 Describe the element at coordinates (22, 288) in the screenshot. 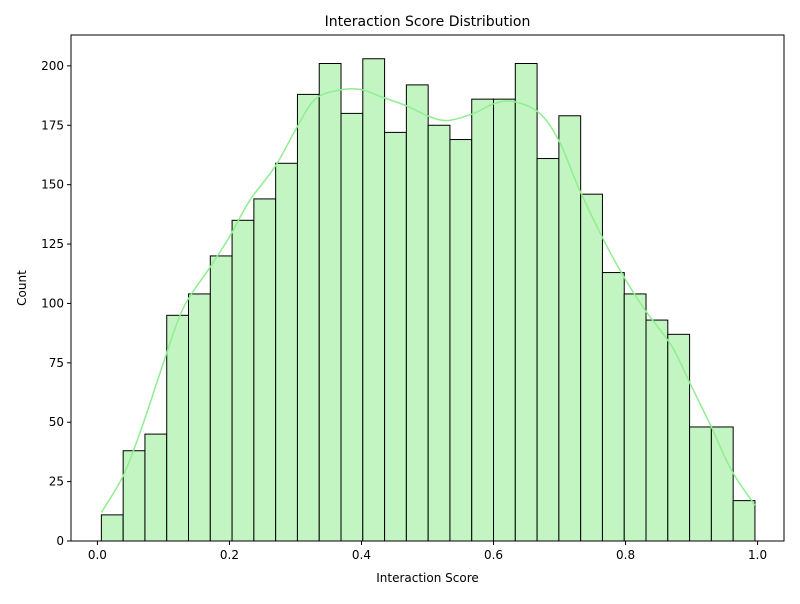

I see `y-axis-label: Count` at that location.